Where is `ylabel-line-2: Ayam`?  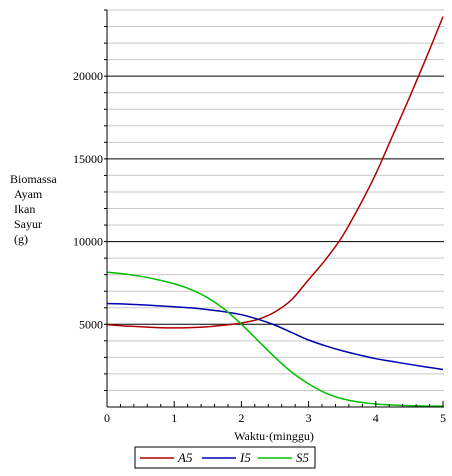
ylabel-line-2: Ayam is located at coordinates (28, 194).